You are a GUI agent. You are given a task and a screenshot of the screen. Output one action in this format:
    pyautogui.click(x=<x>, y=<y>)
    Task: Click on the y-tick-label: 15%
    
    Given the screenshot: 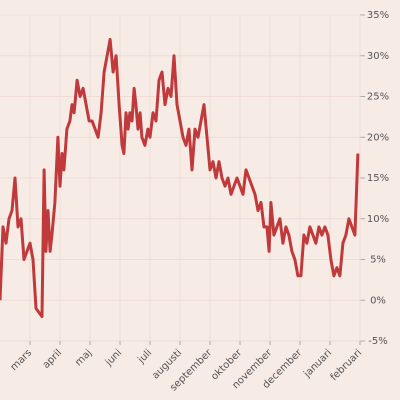 What is the action you would take?
    pyautogui.click(x=378, y=178)
    